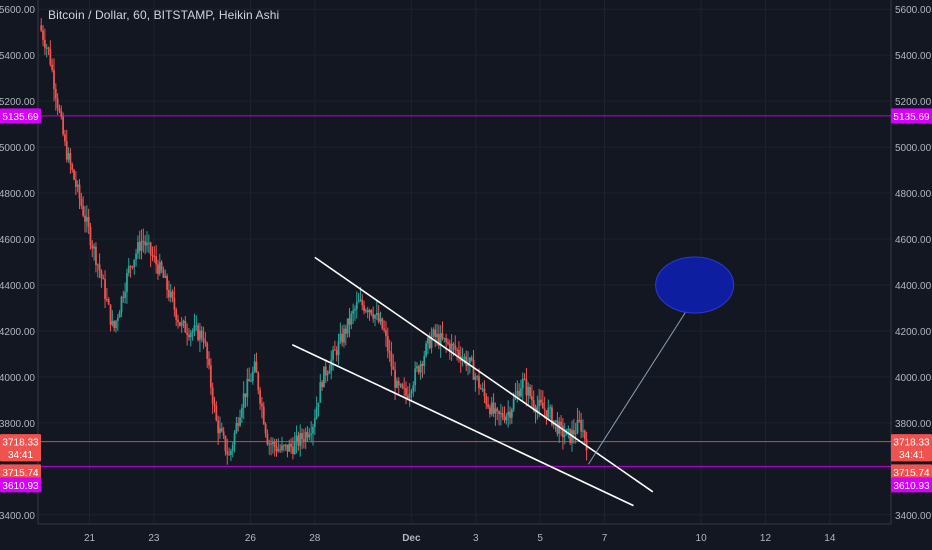 Image resolution: width=932 pixels, height=550 pixels. Describe the element at coordinates (17, 148) in the screenshot. I see `y-tick-label-left: 5000.00` at that location.